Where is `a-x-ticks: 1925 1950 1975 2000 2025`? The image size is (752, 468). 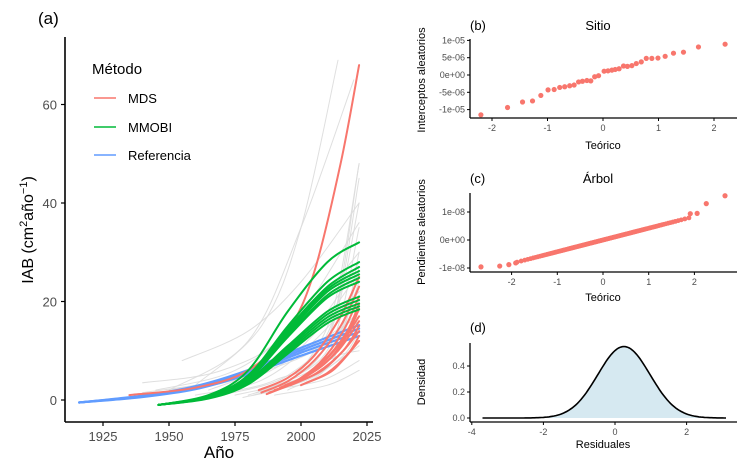
a-x-ticks: 1925 1950 1975 2000 2025 is located at coordinates (235, 433).